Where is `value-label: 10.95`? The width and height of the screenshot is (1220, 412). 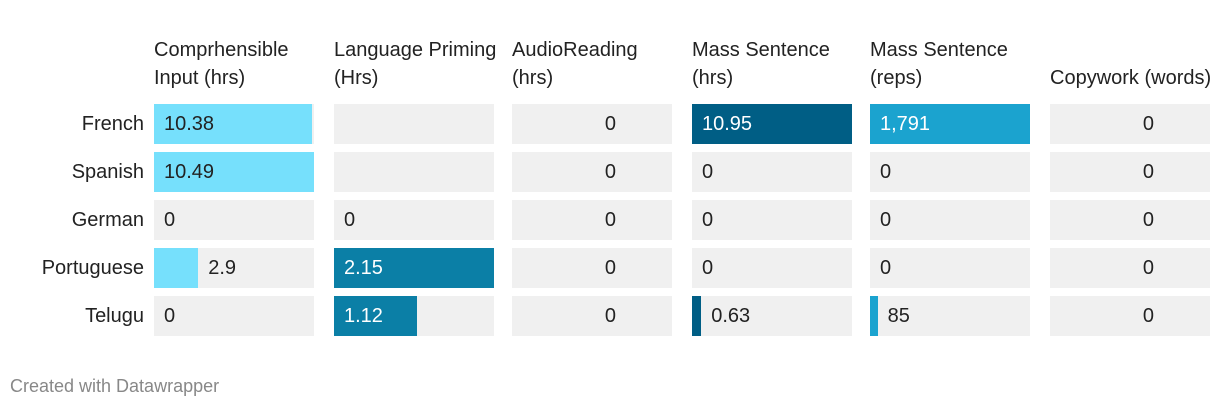 value-label: 10.95 is located at coordinates (727, 124).